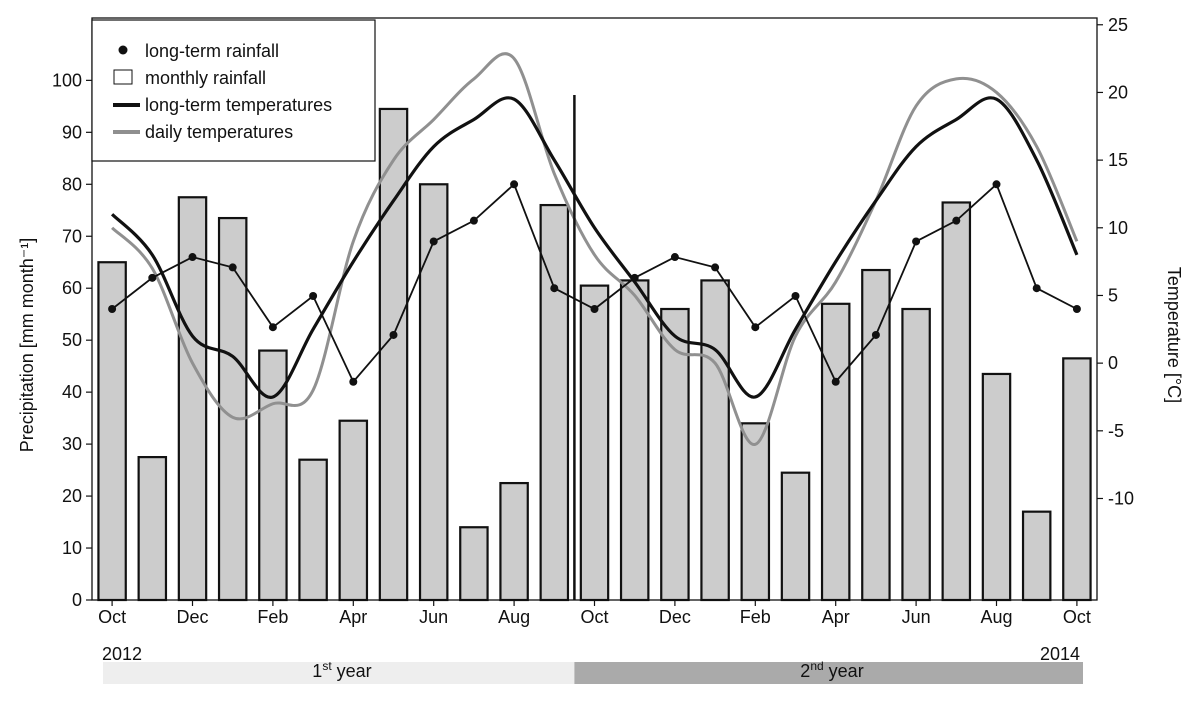  What do you see at coordinates (341, 670) in the screenshot?
I see `period-label-first-year: 1st year` at bounding box center [341, 670].